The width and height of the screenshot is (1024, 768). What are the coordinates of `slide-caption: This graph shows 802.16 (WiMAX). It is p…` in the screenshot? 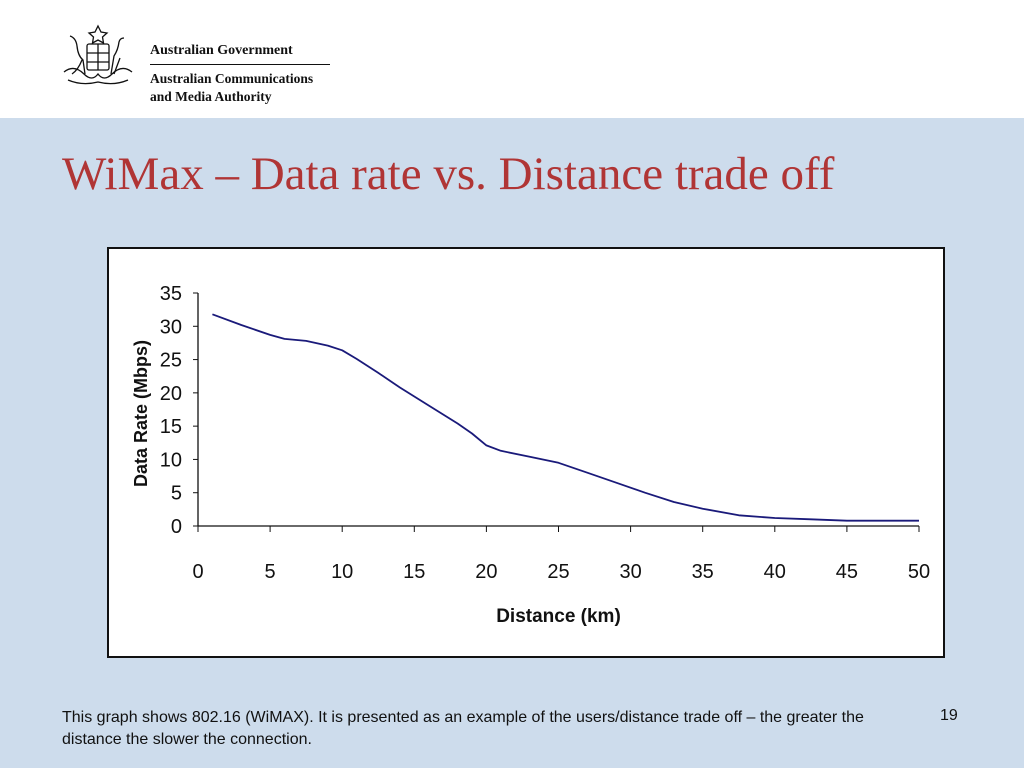 It's located at (463, 728).